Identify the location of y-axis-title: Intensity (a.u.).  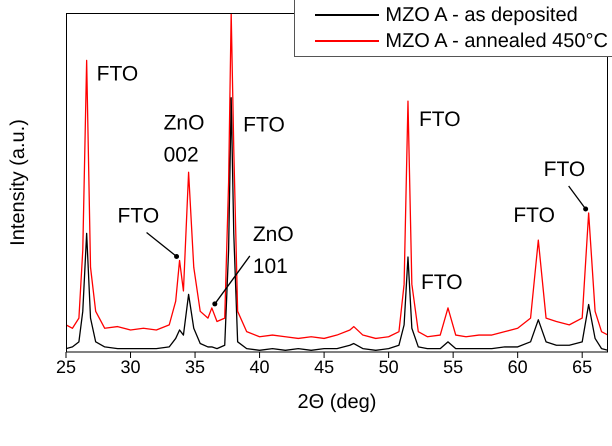
(18, 182).